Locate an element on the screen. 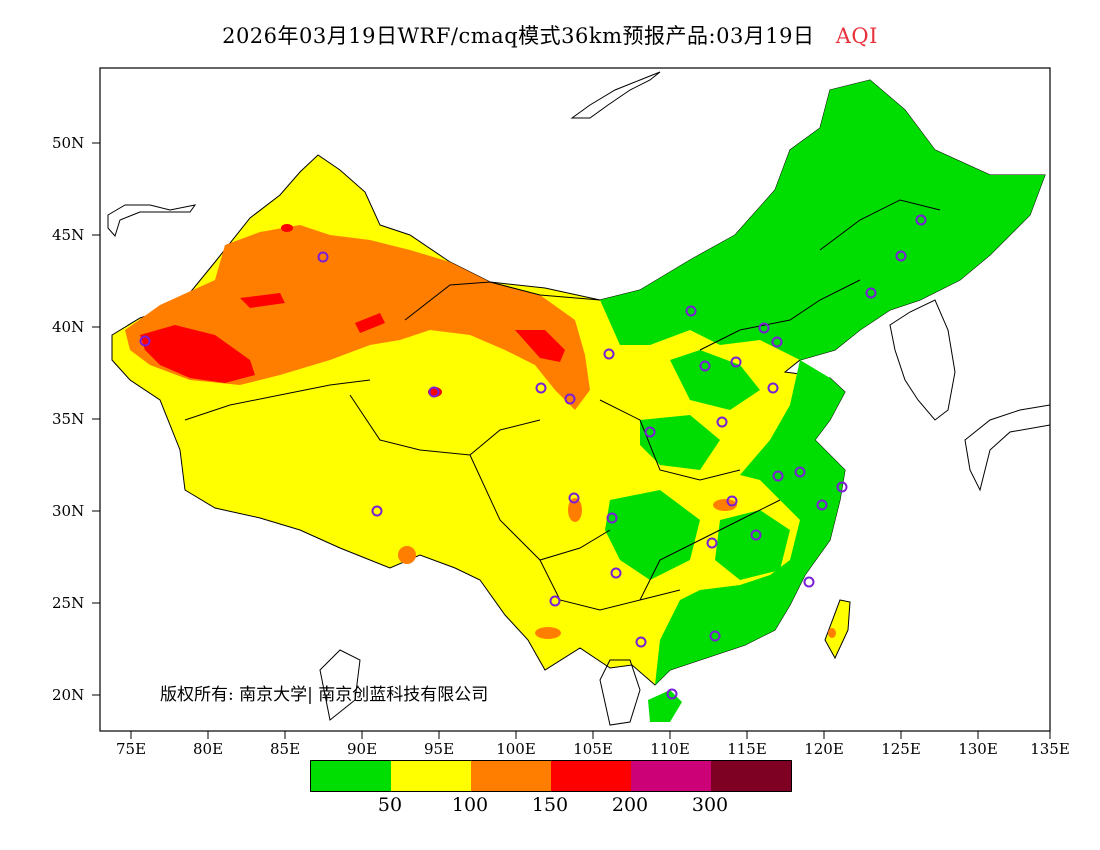 Image resolution: width=1100 pixels, height=850 pixels. lon-label: 130E is located at coordinates (978, 749).